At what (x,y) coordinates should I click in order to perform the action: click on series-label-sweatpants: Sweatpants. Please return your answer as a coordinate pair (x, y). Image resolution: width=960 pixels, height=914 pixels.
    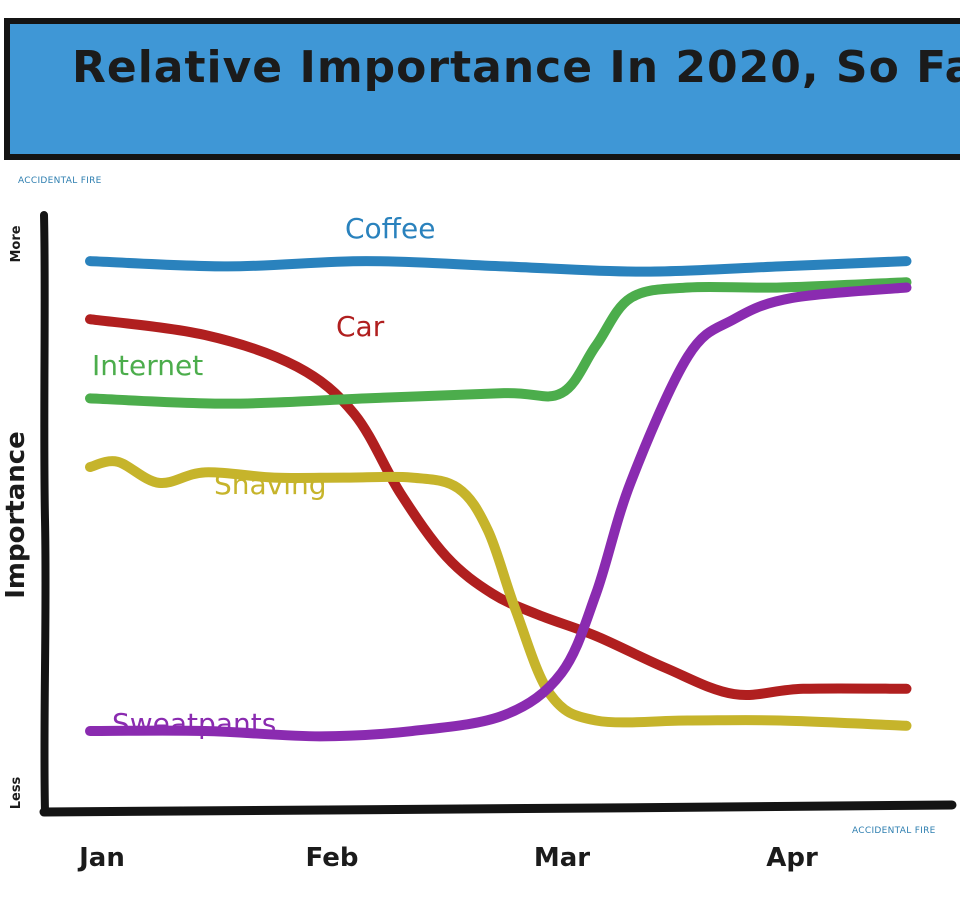
    Looking at the image, I should click on (194, 723).